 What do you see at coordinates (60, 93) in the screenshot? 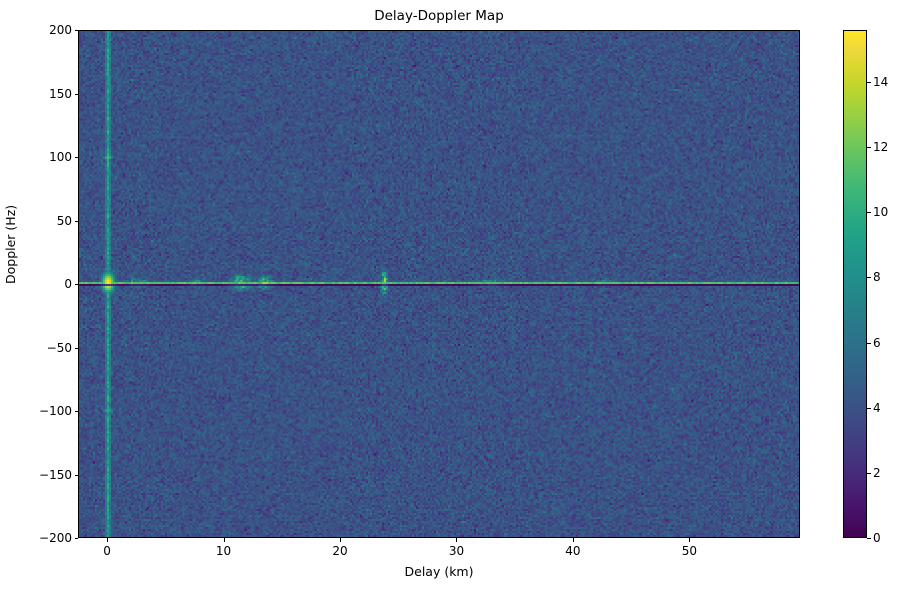
I see `y-tick-label: 150` at bounding box center [60, 93].